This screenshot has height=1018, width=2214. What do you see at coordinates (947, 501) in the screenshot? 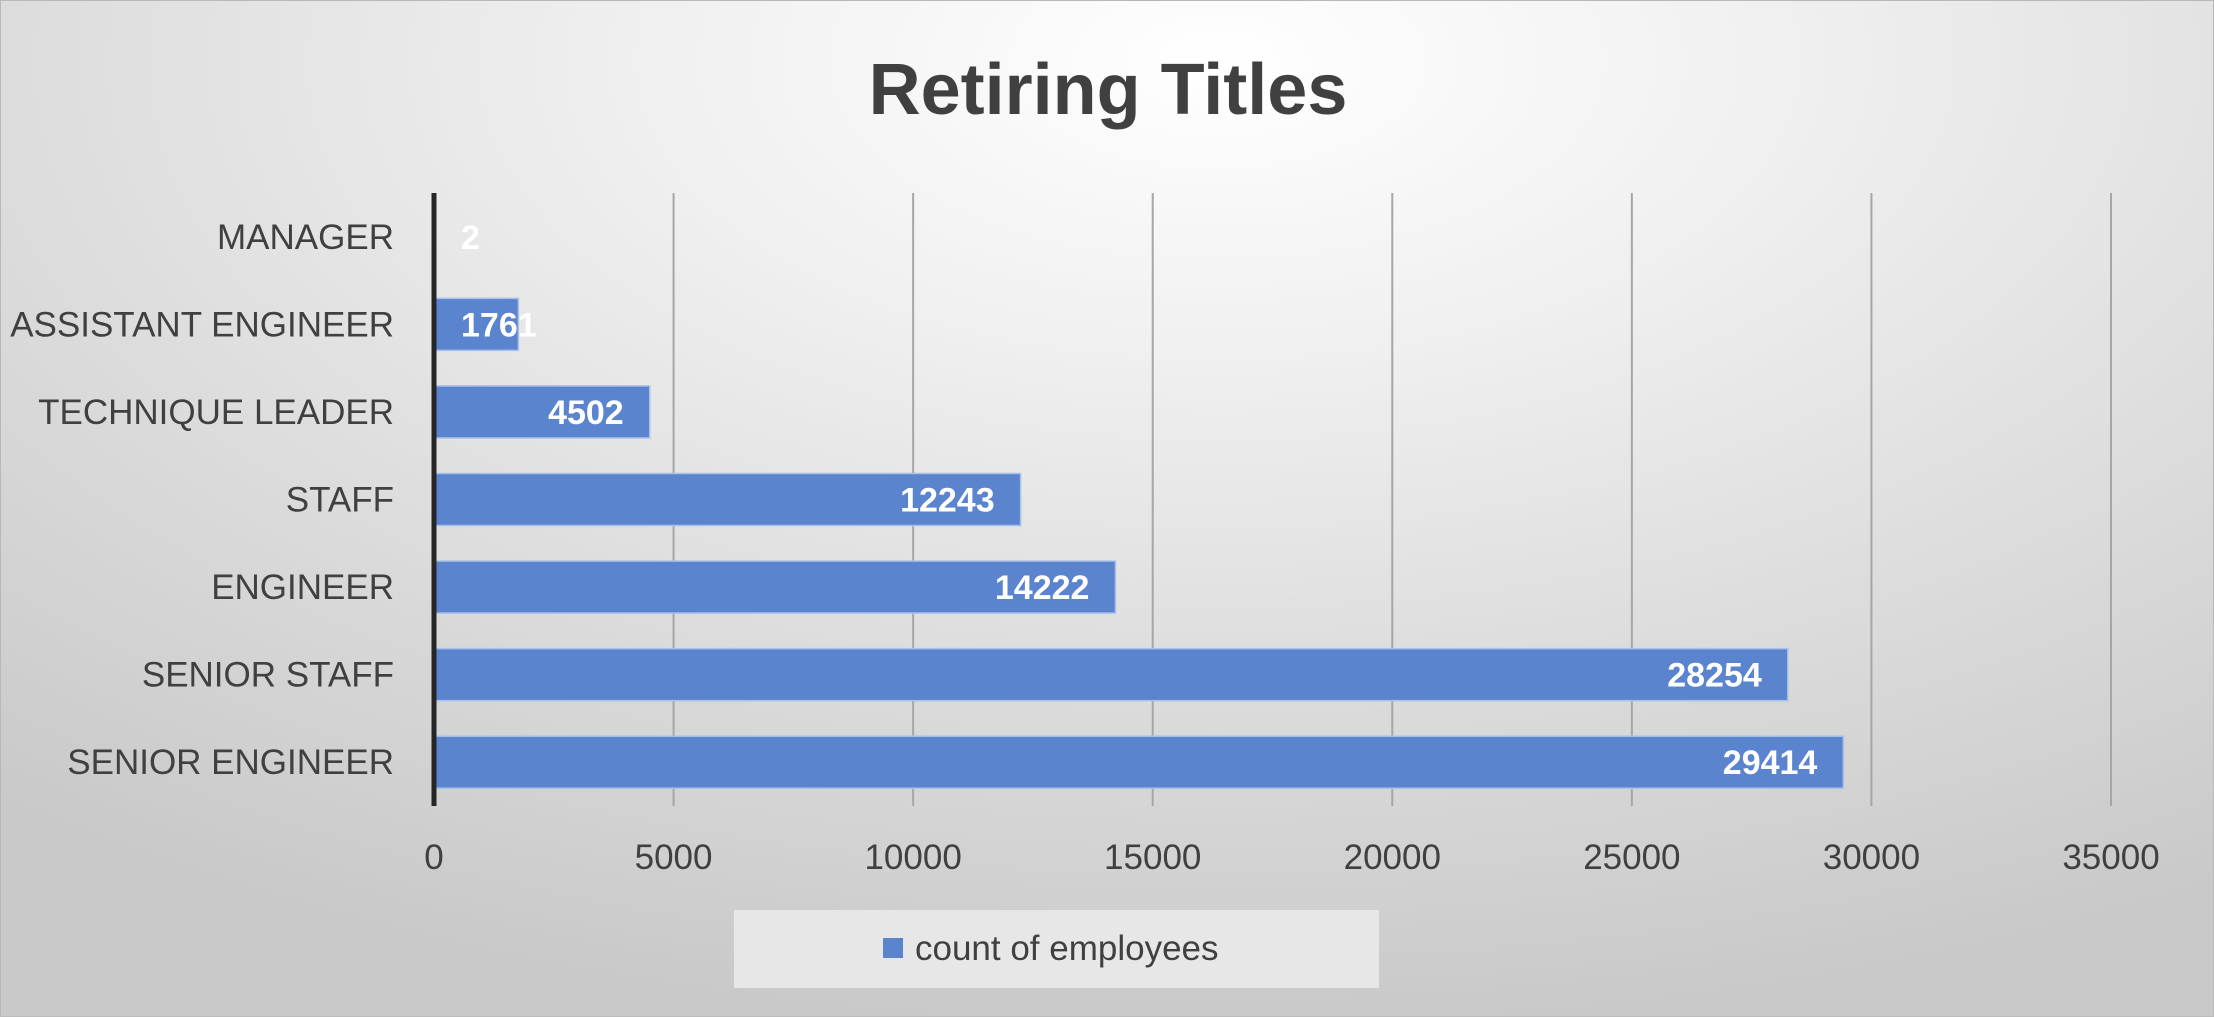
I see `data-label-3: 12243` at bounding box center [947, 501].